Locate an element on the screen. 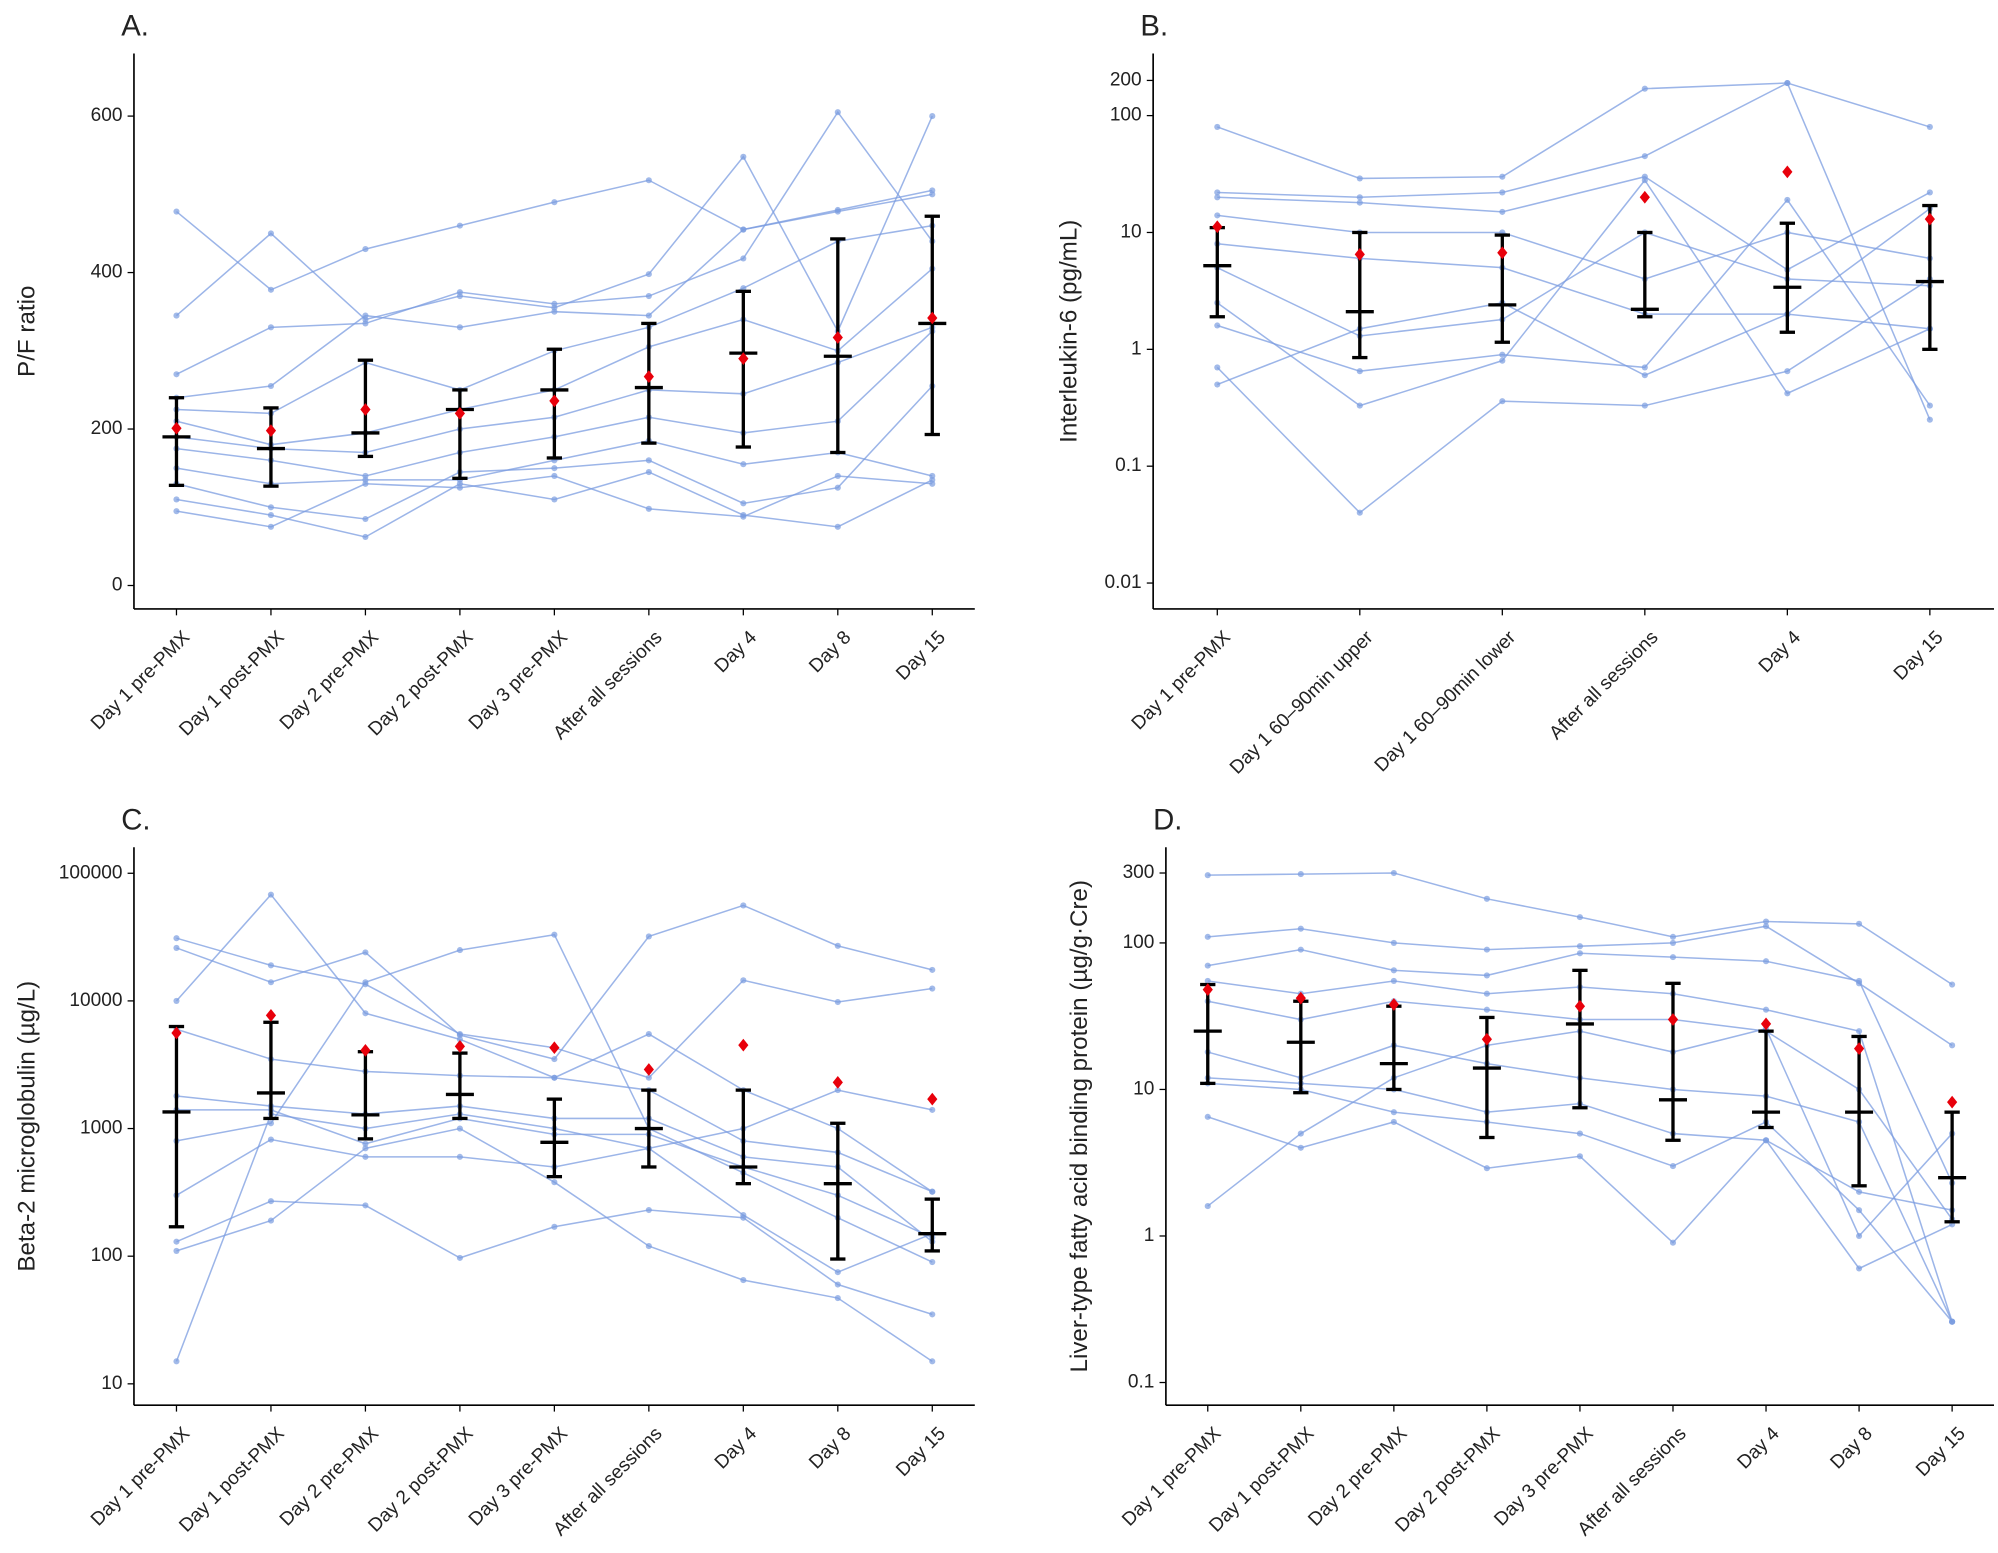 The height and width of the screenshot is (1553, 1998). x-tick-label: Day 1 post-PMX is located at coordinates (231, 1479).